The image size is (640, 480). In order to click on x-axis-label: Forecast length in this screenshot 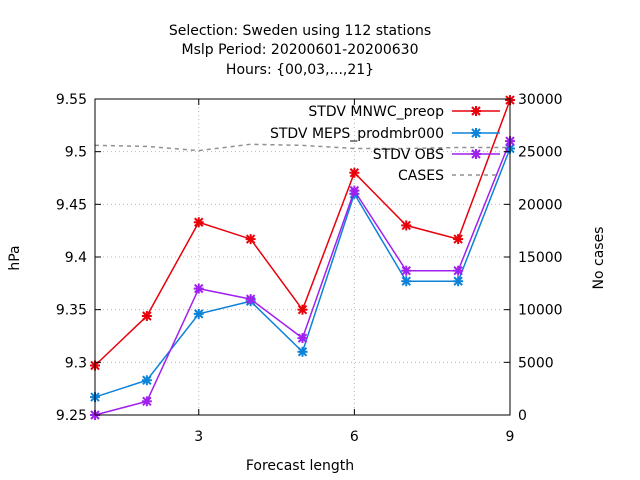, I will do `click(300, 466)`.